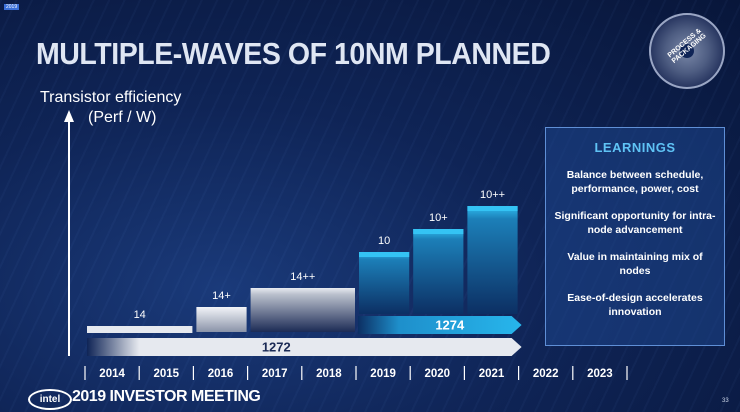 The image size is (740, 412). What do you see at coordinates (122, 117) in the screenshot?
I see `y-axis-label-line2: (Perf / W)` at bounding box center [122, 117].